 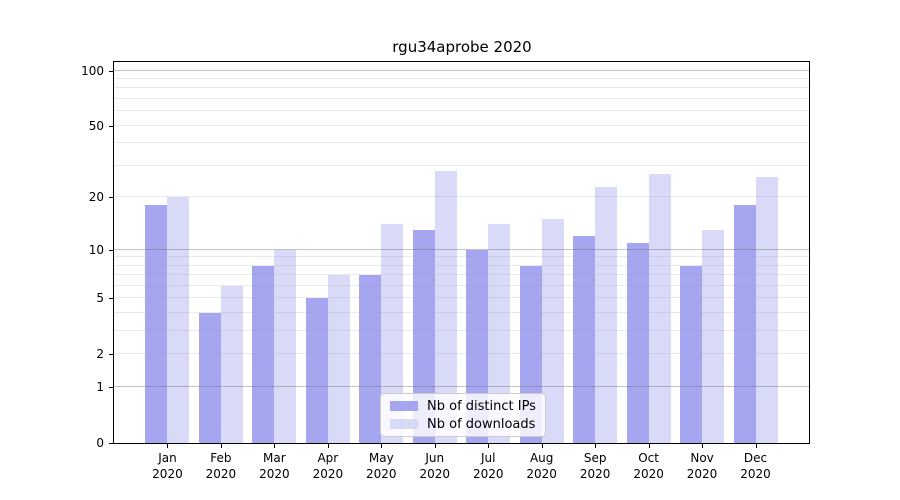 What do you see at coordinates (595, 466) in the screenshot?
I see `x-tick-label-sep: Sep 2020` at bounding box center [595, 466].